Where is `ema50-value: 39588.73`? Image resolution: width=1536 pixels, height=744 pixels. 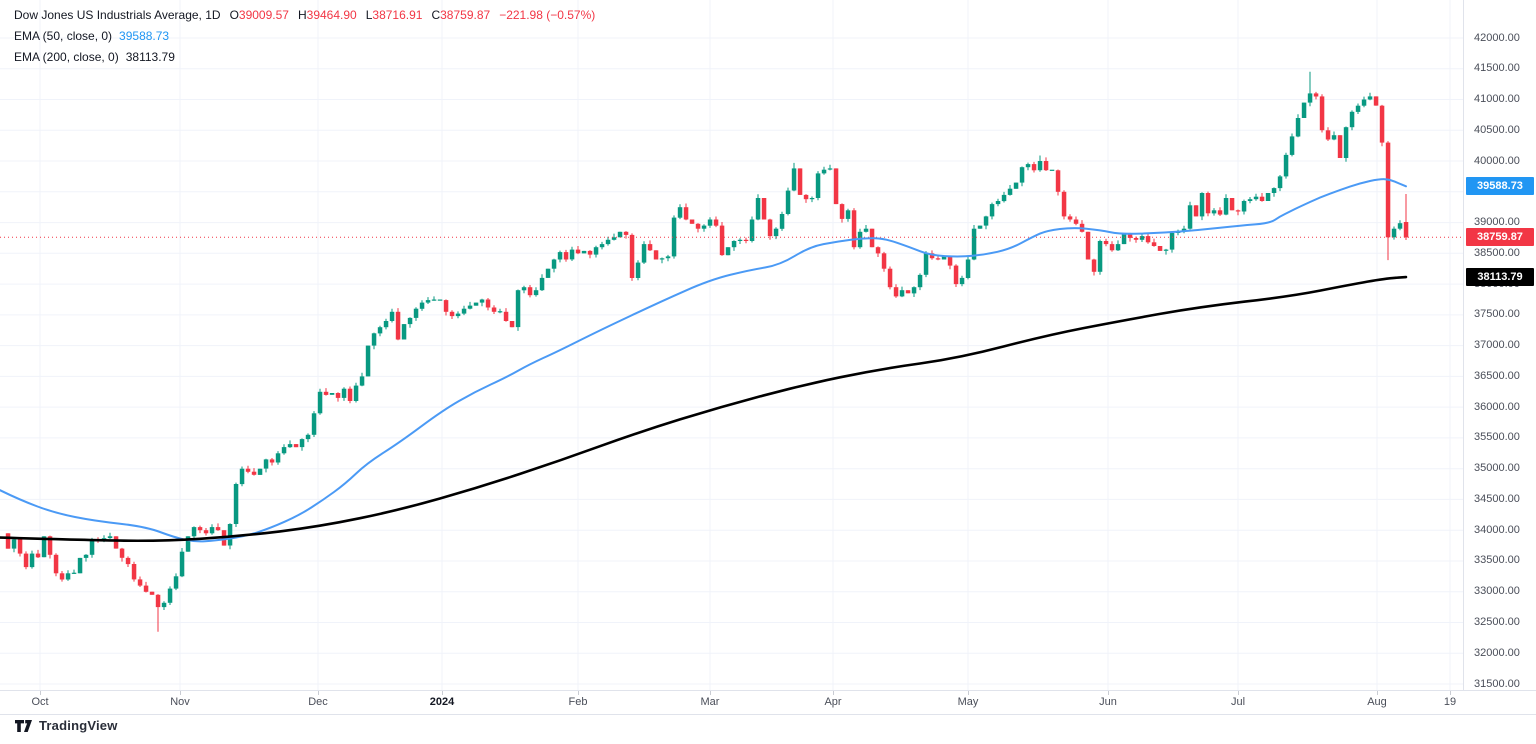 ema50-value: 39588.73 is located at coordinates (144, 36).